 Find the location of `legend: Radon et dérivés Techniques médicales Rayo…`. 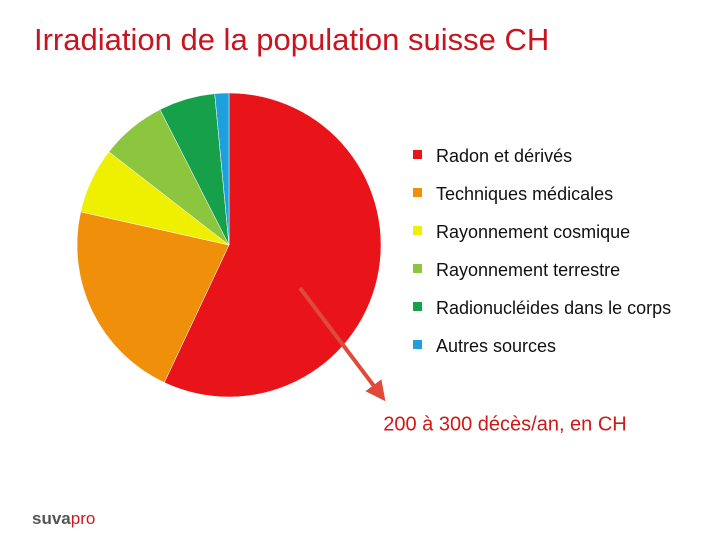

legend: Radon et dérivés Techniques médicales Rayo… is located at coordinates (542, 251).